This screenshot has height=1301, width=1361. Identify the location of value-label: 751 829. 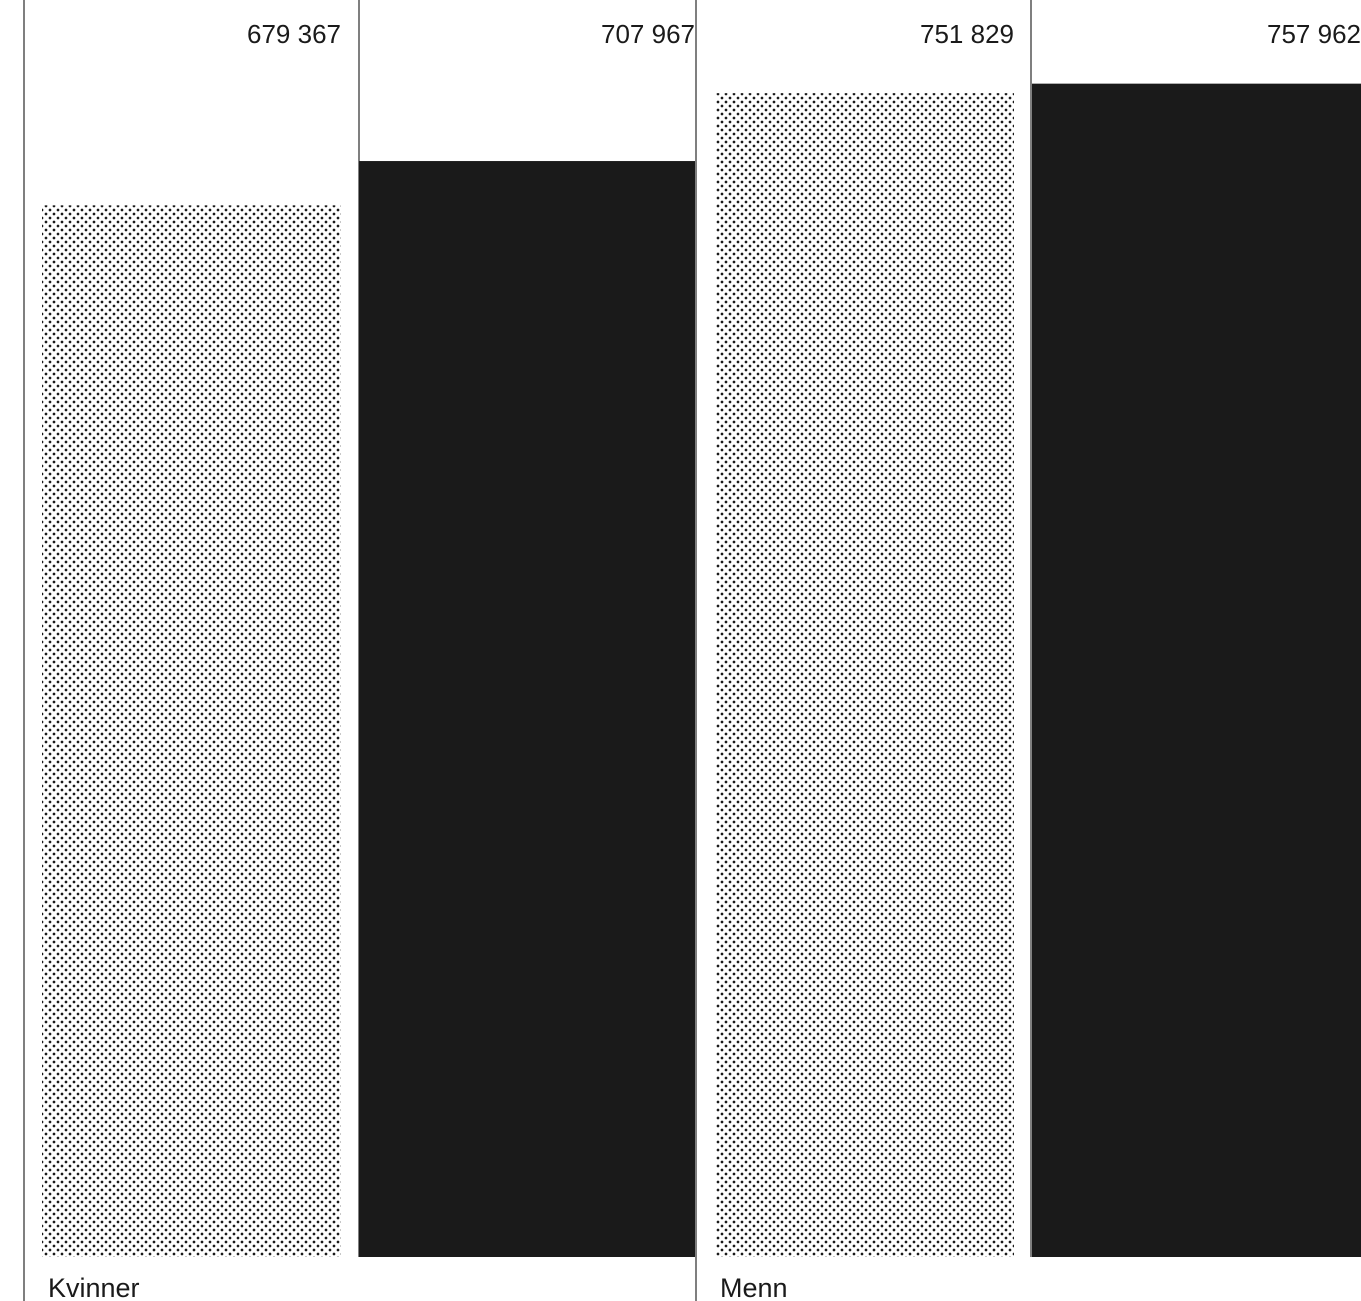
(967, 34).